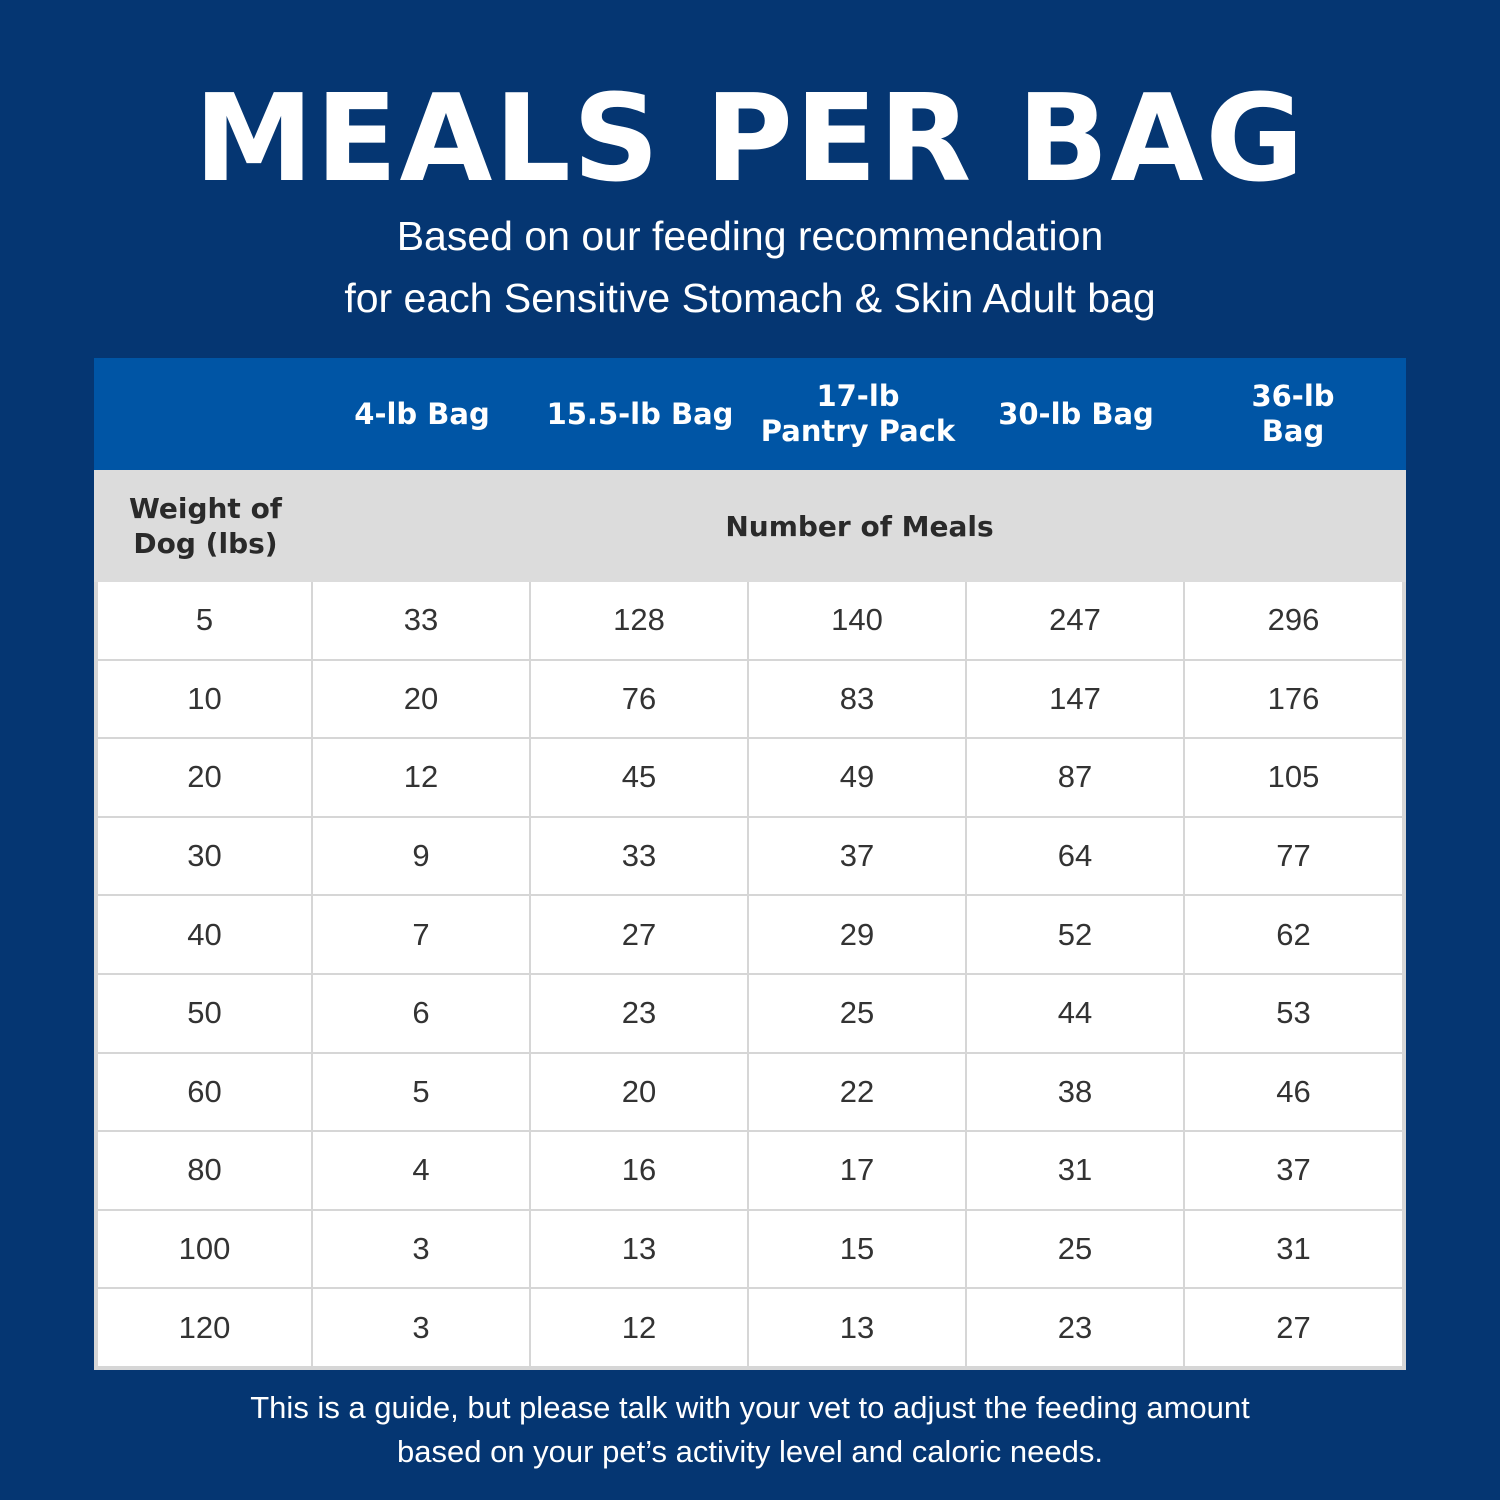 This screenshot has height=1500, width=1500. I want to click on meals-cell: 128, so click(639, 620).